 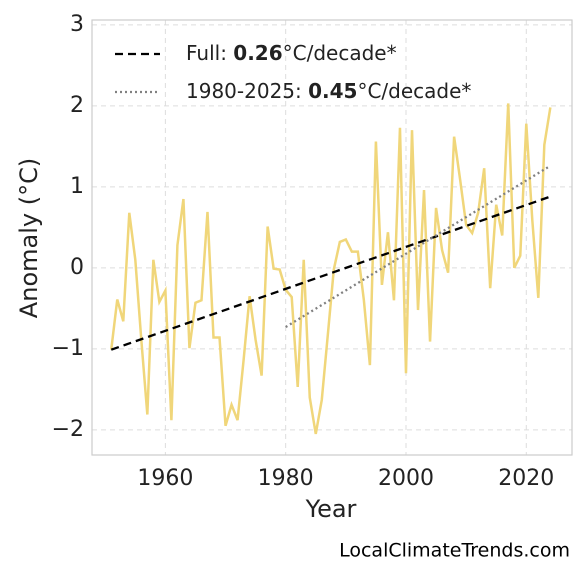 I want to click on source-label: LocalClimateTrends.com, so click(x=454, y=551).